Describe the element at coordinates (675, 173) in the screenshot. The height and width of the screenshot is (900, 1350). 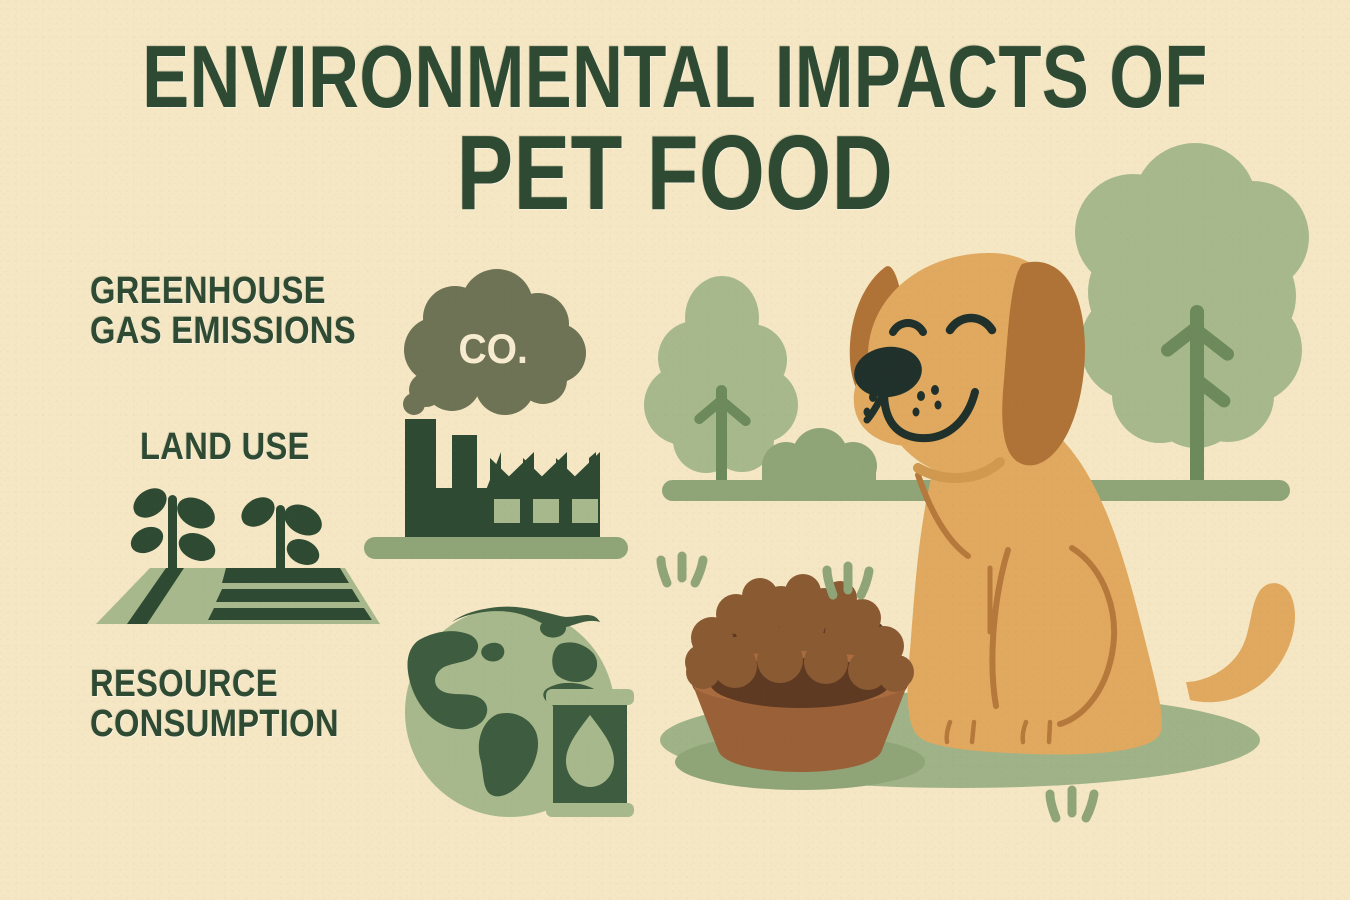
I see `title-line-2: Pet Food` at that location.